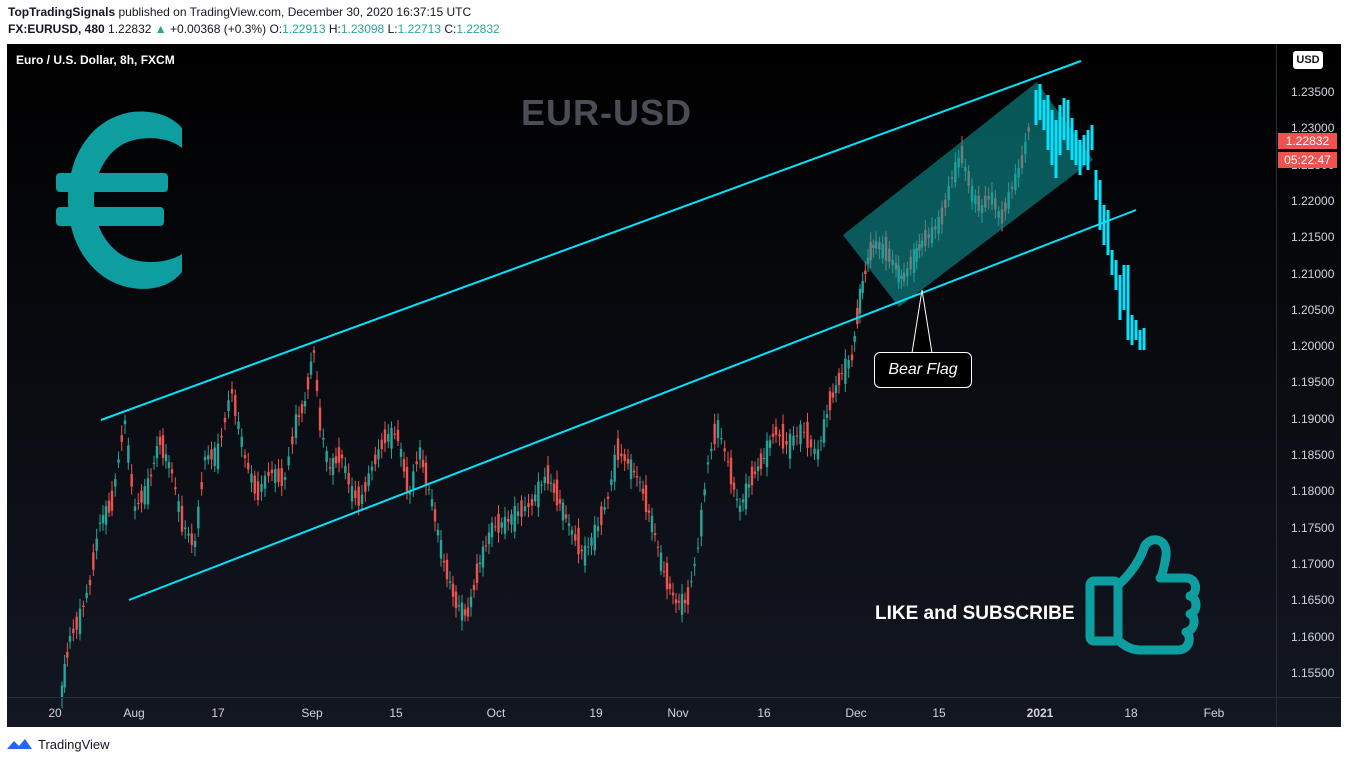 This screenshot has height=763, width=1348. What do you see at coordinates (1143, 595) in the screenshot?
I see `thumbs-up-icon` at bounding box center [1143, 595].